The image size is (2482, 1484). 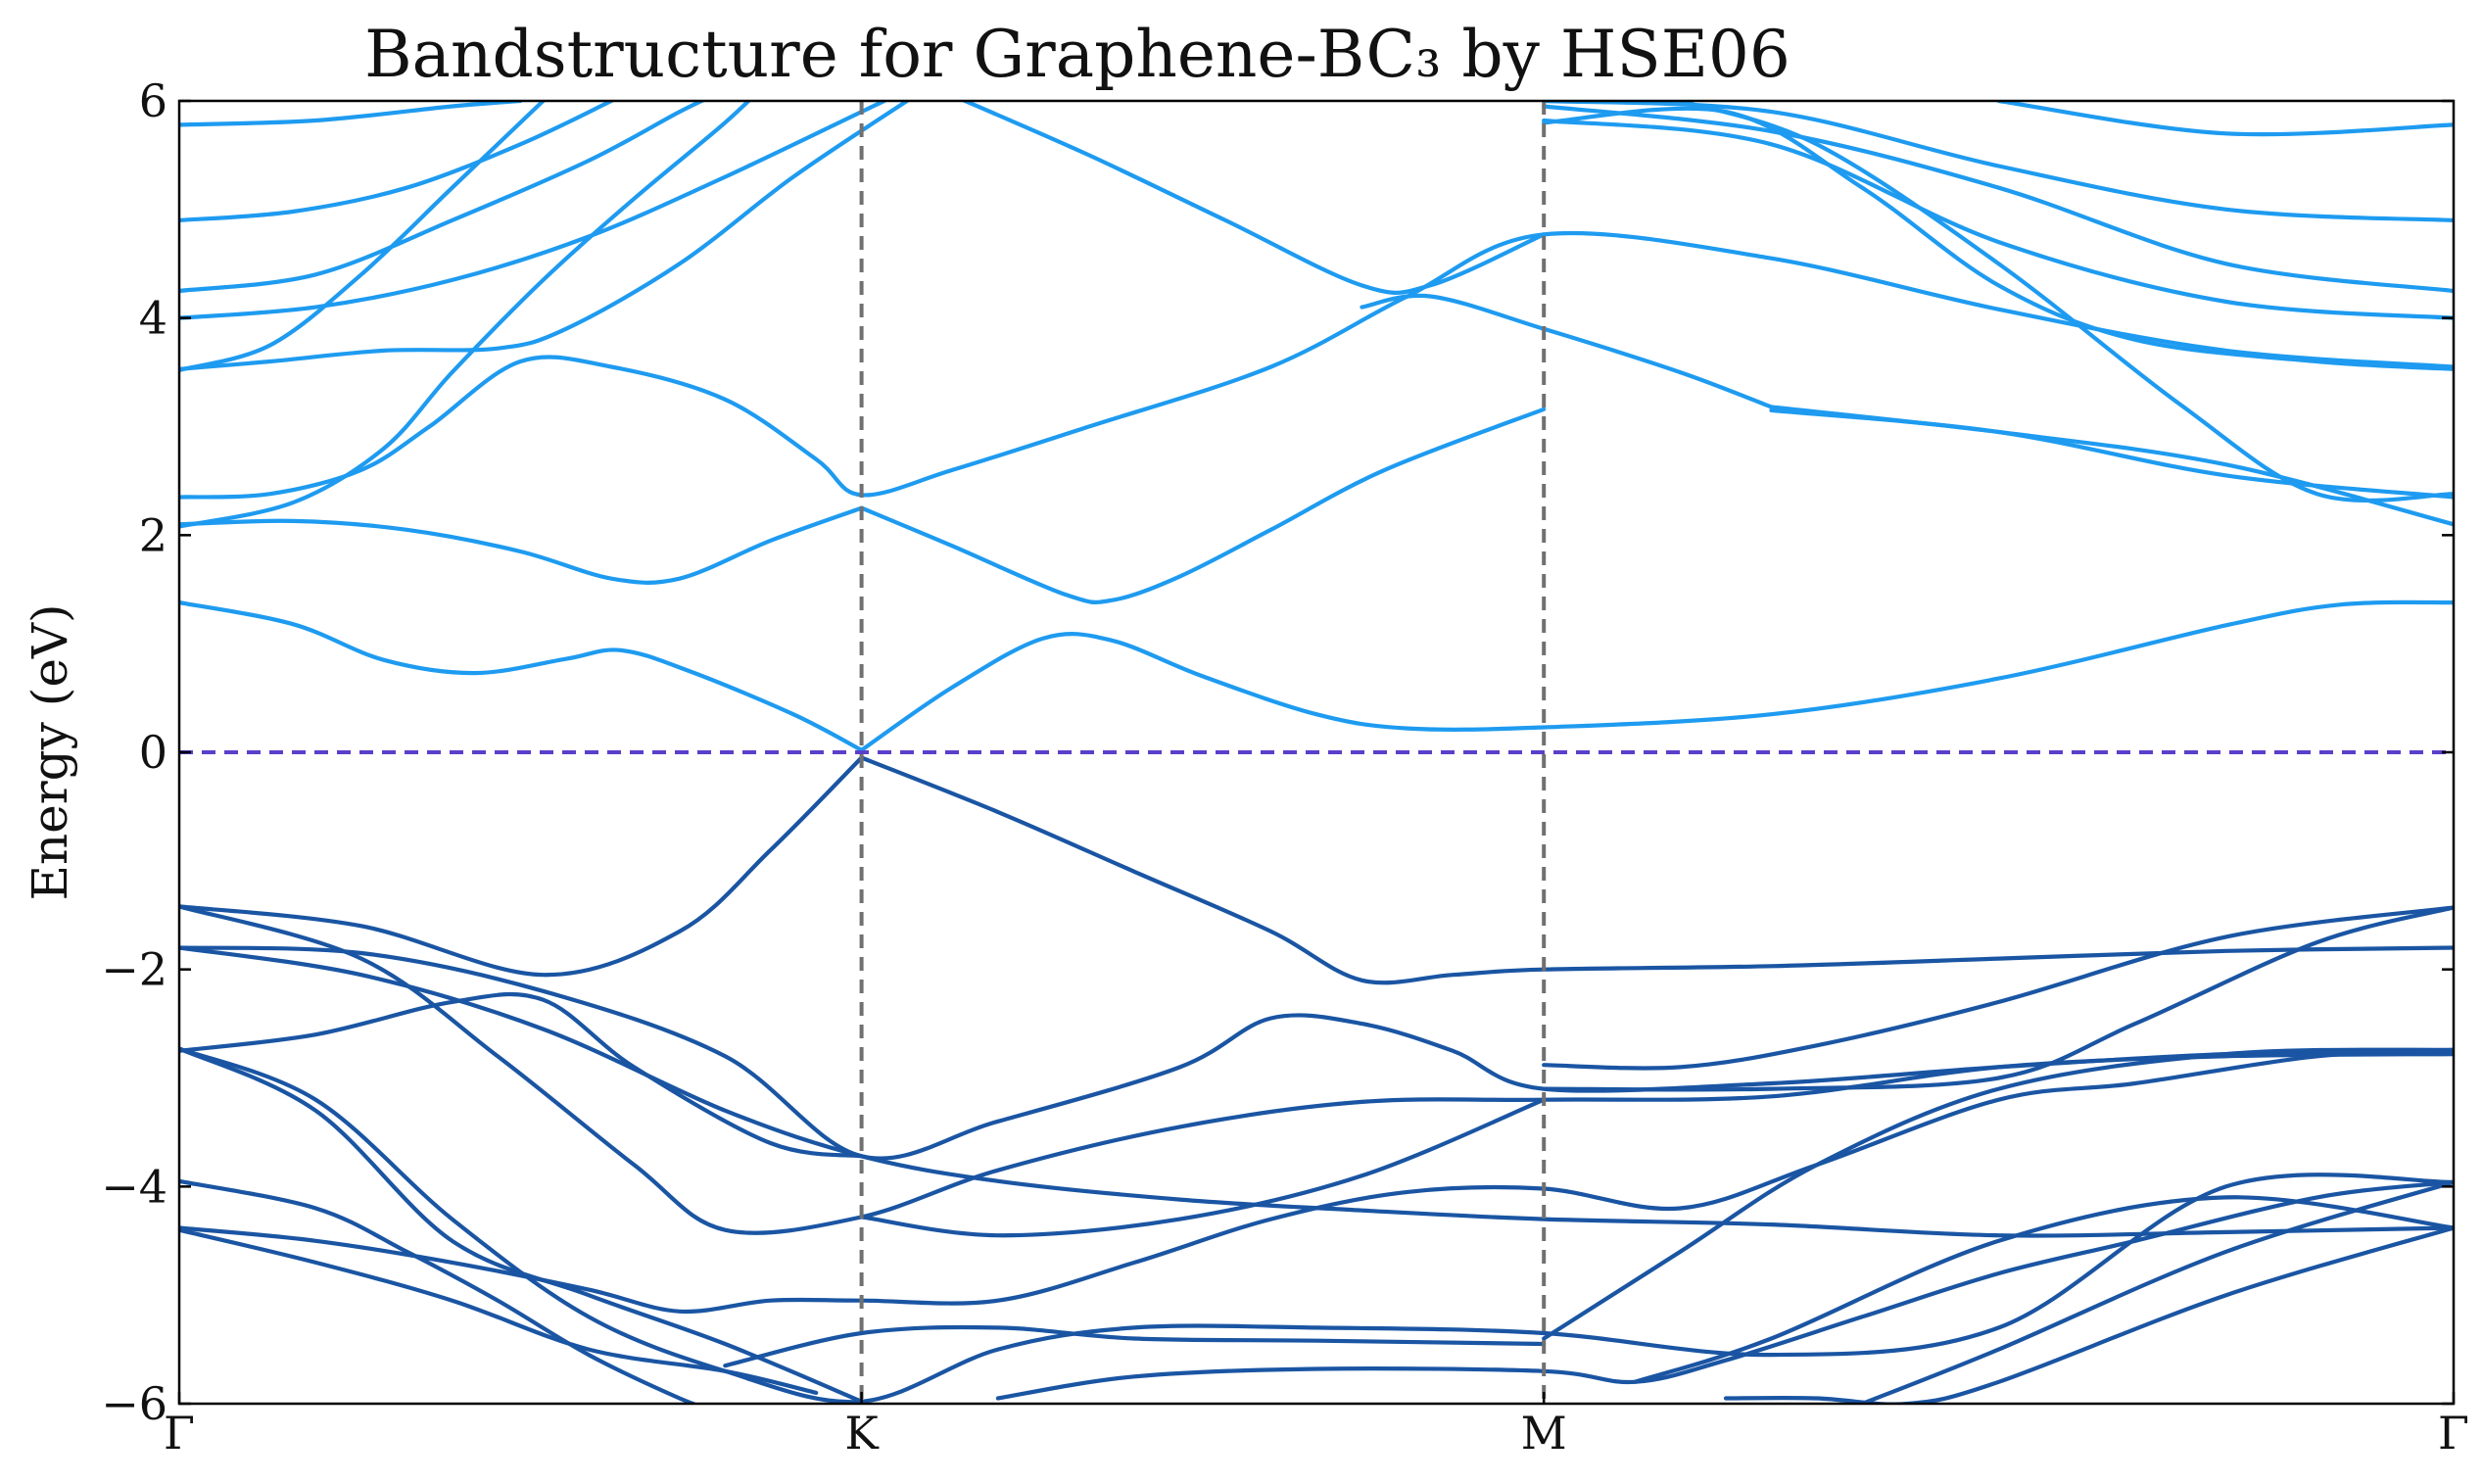 What do you see at coordinates (862, 1433) in the screenshot?
I see `x-tick-label: K` at bounding box center [862, 1433].